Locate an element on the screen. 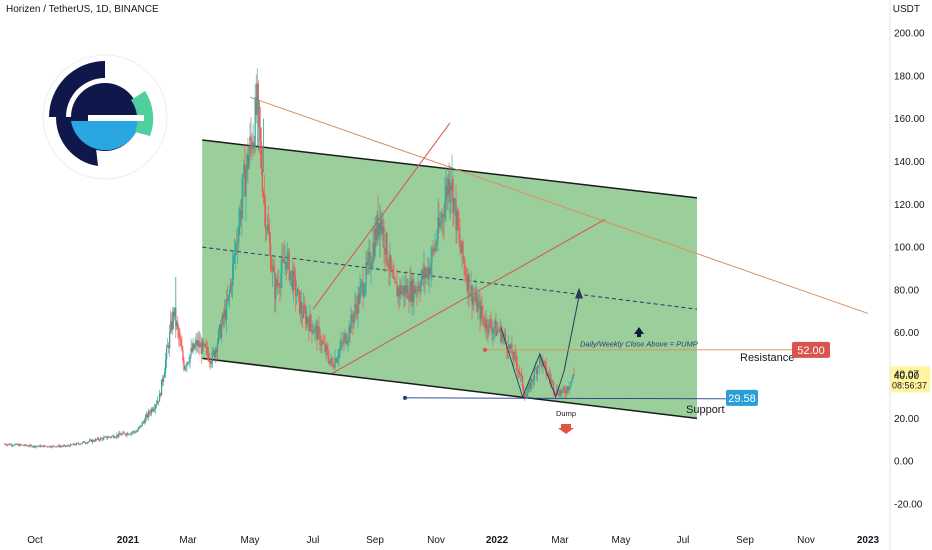 The height and width of the screenshot is (550, 932). y-tick-label: 200.00 is located at coordinates (909, 34).